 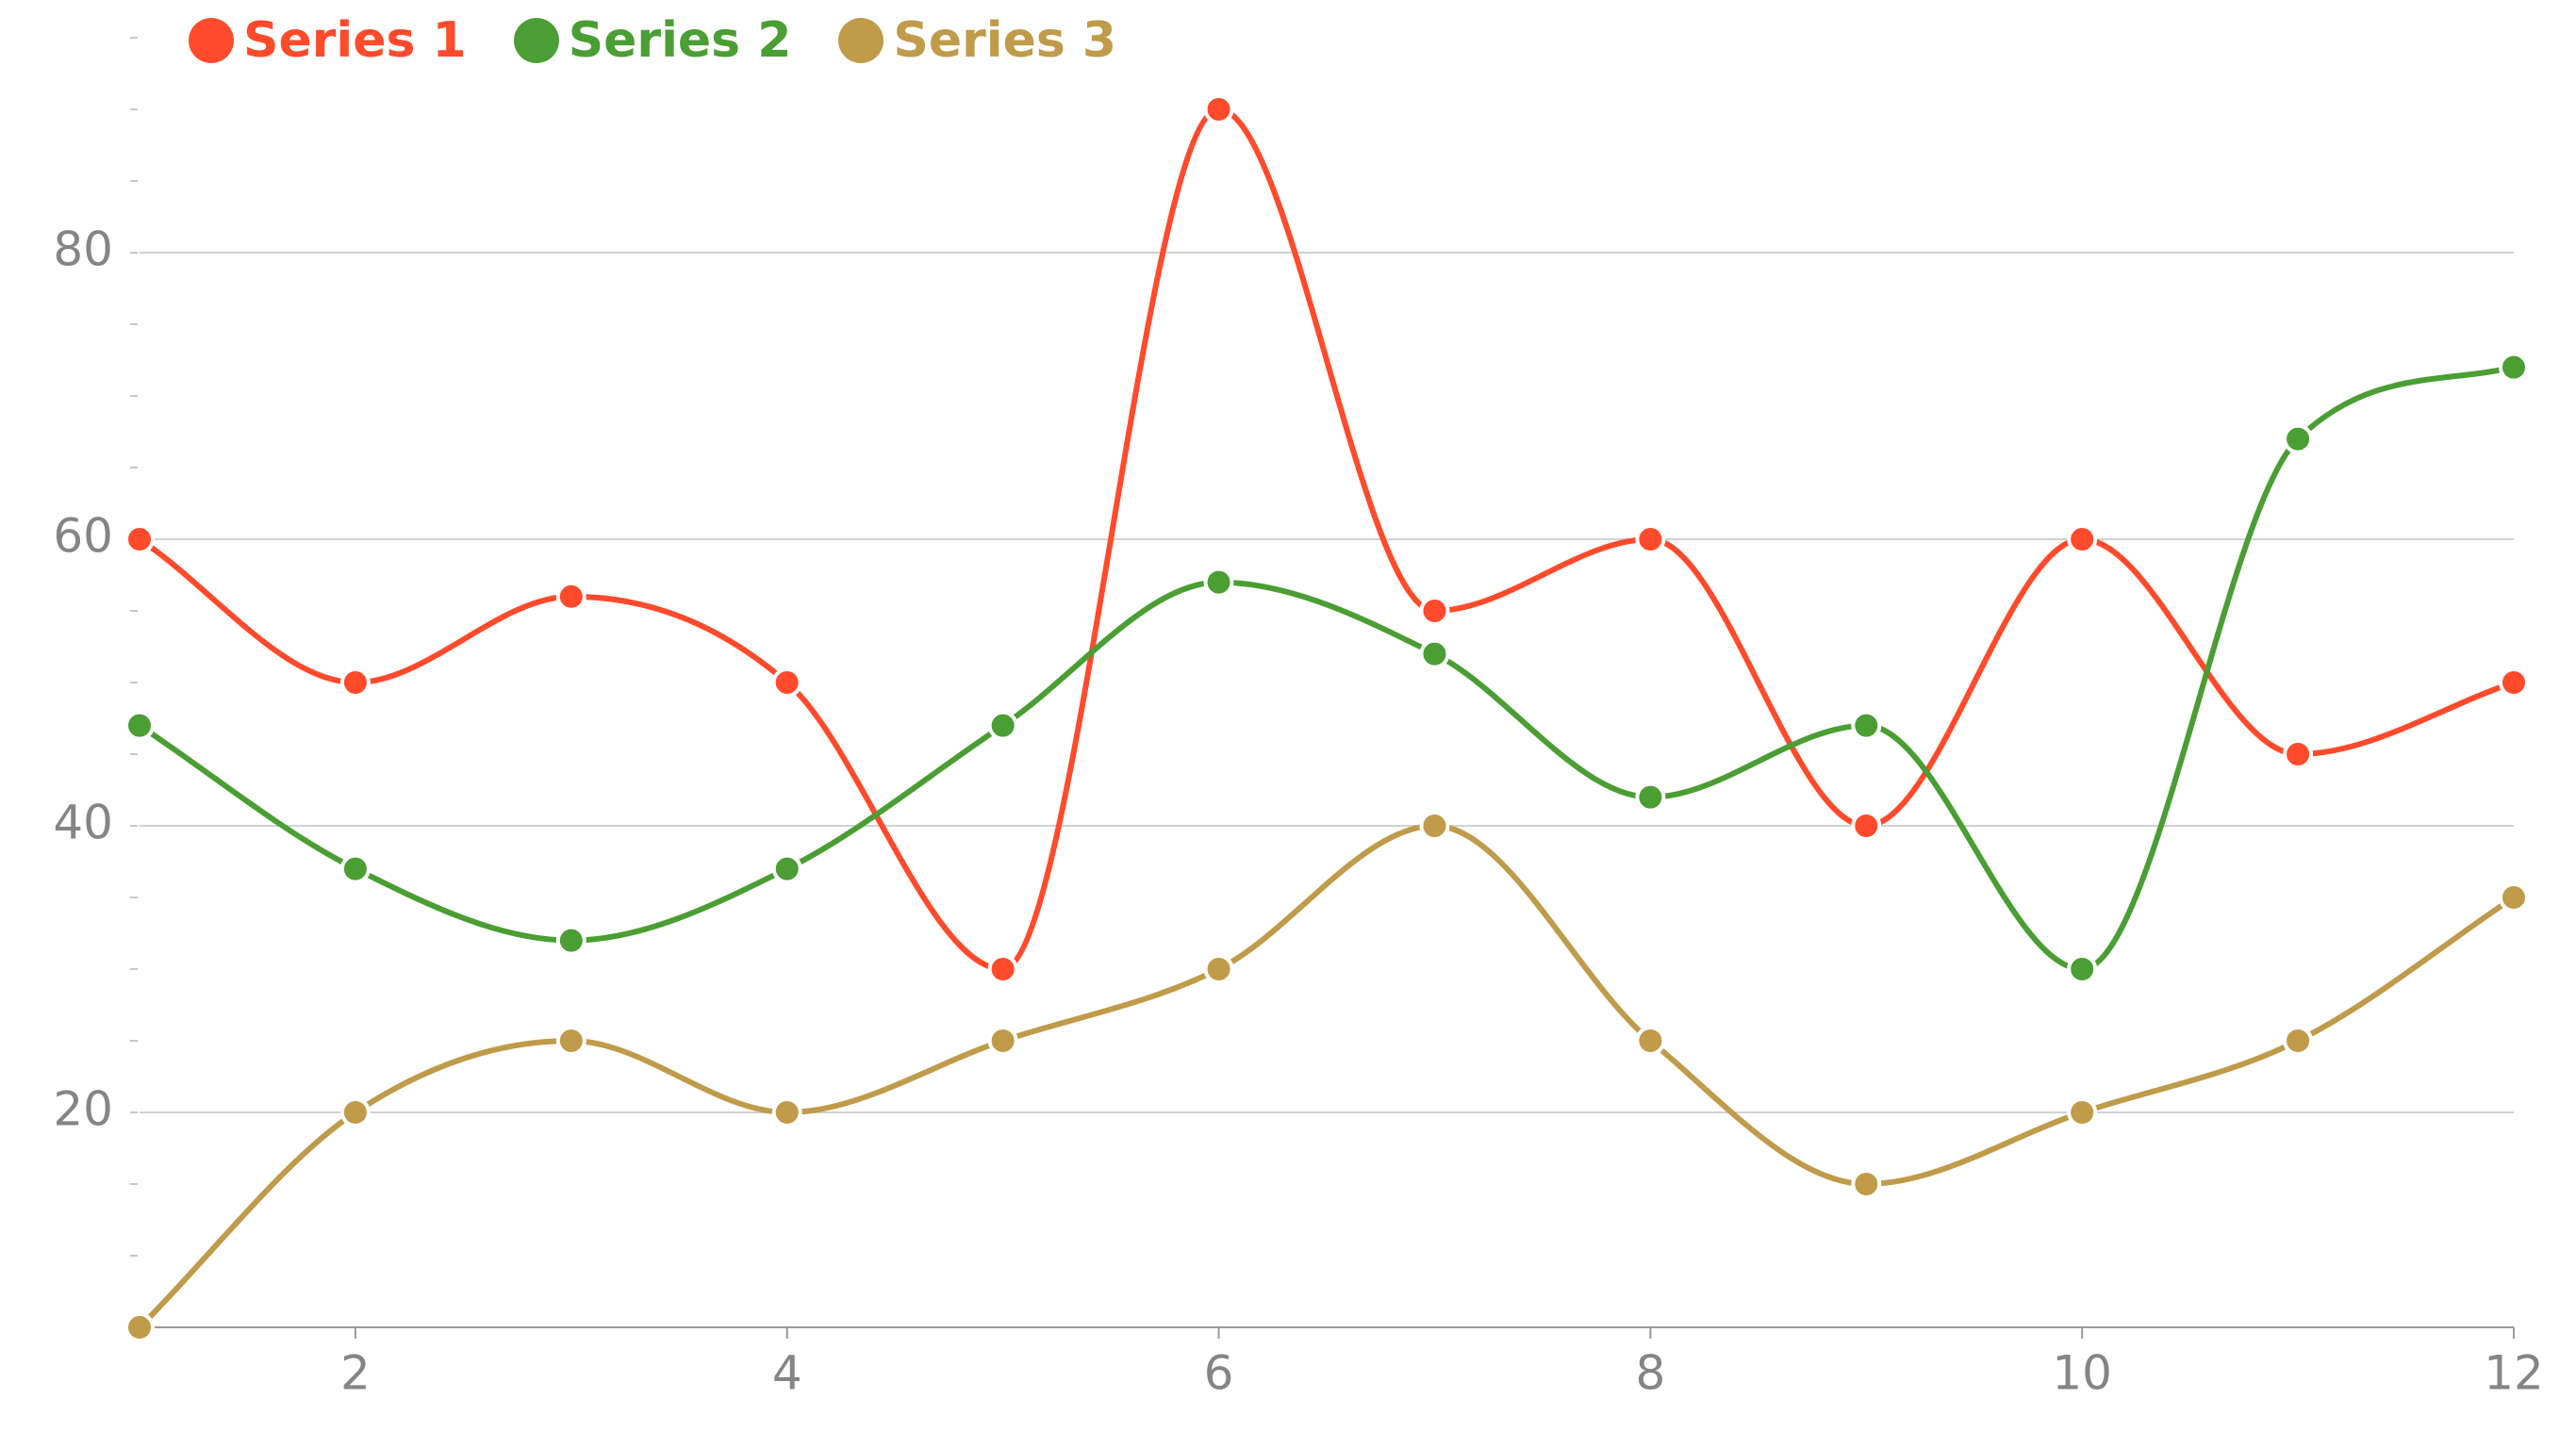 I want to click on legend-label: Series 3, so click(x=1005, y=40).